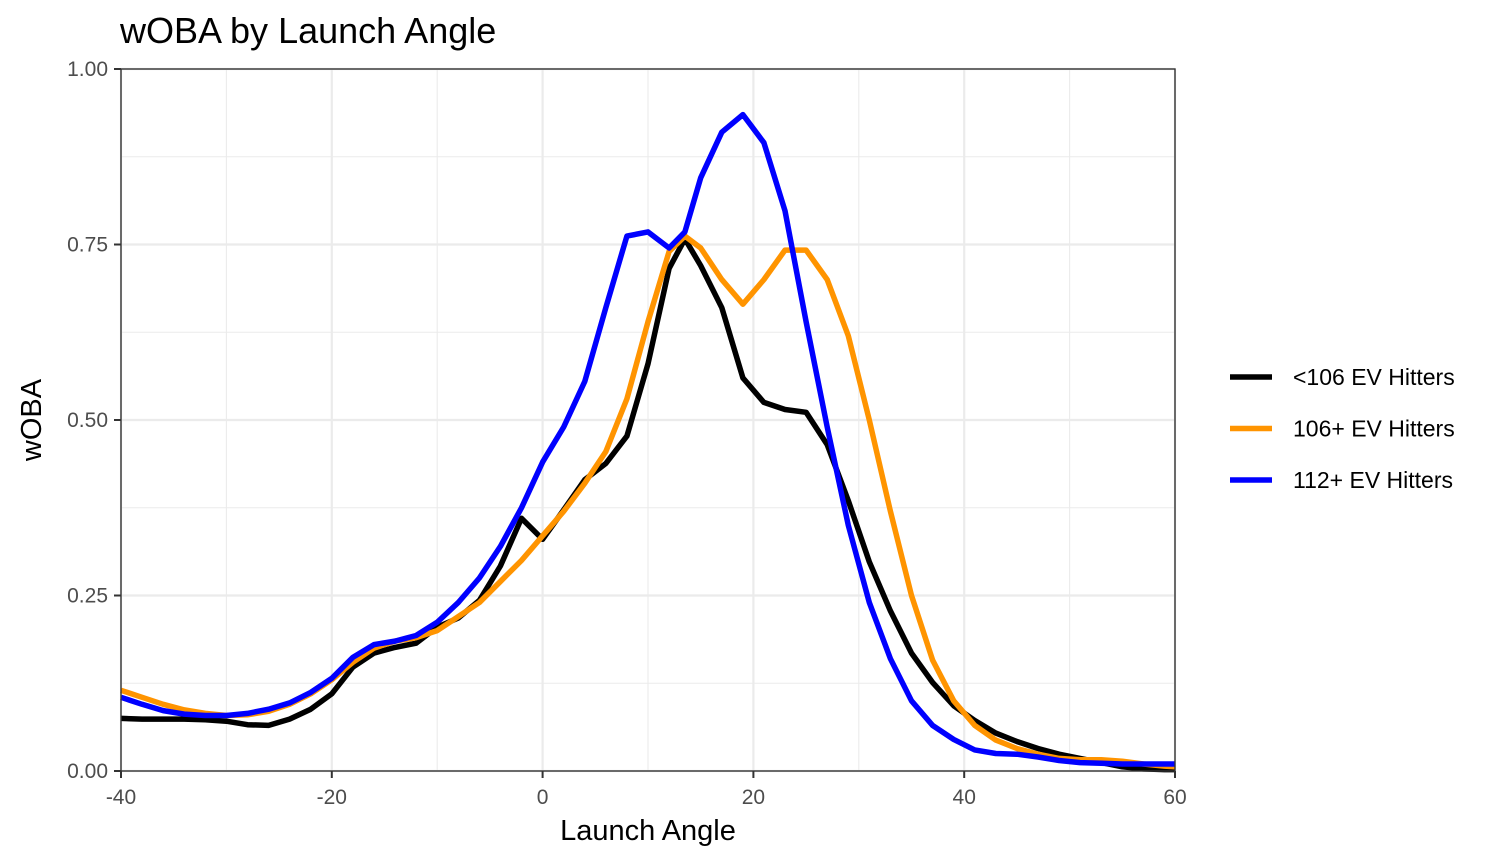 This screenshot has height=864, width=1512. What do you see at coordinates (87, 245) in the screenshot?
I see `y-tick-label: 0.75` at bounding box center [87, 245].